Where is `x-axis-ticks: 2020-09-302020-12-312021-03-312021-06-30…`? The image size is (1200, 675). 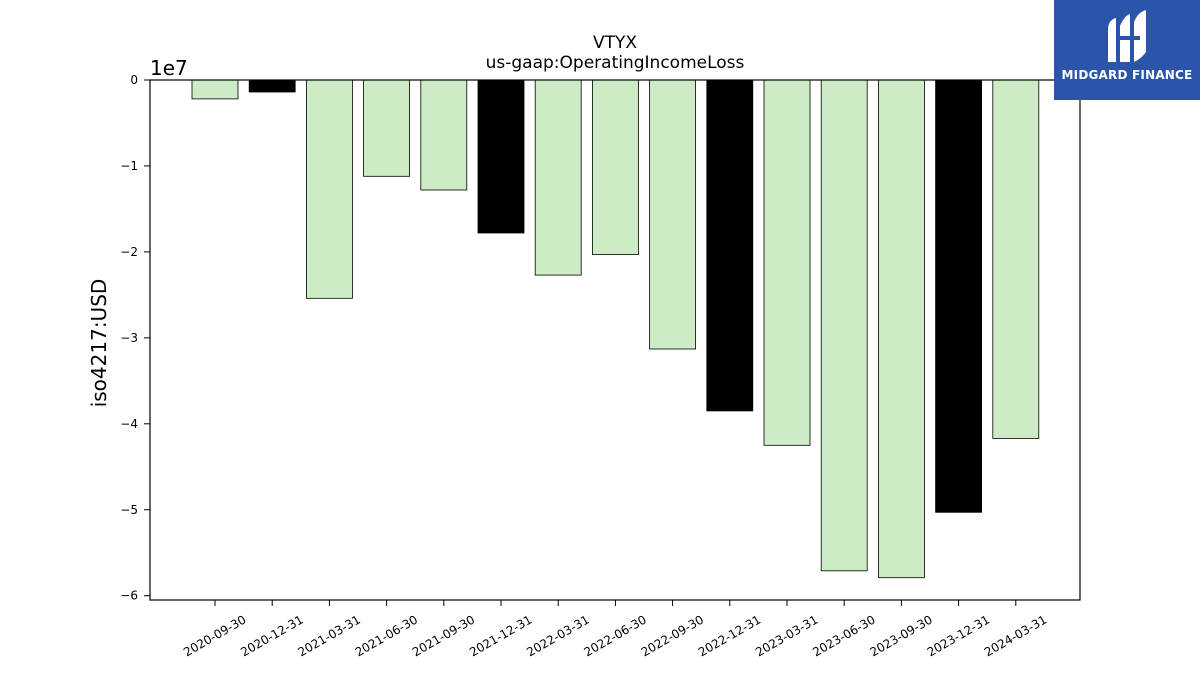
x-axis-ticks: 2020-09-302020-12-312021-03-312021-06-30… is located at coordinates (615, 629).